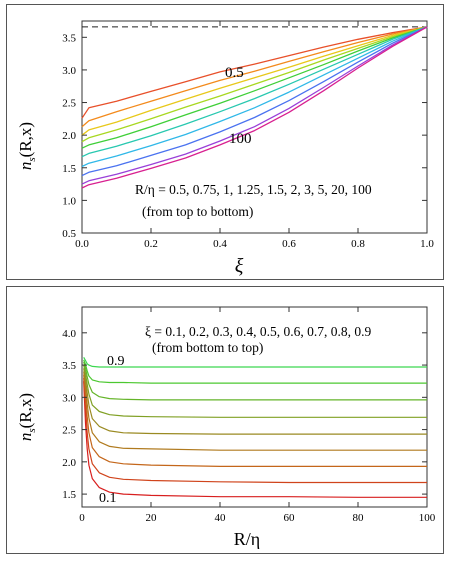  I want to click on bot-x-tick-label: 40, so click(221, 518).